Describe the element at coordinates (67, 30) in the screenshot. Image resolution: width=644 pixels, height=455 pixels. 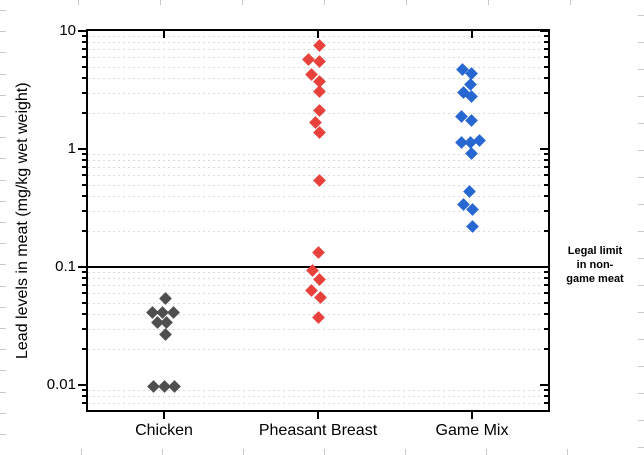
I see `y-tick-label: 10` at that location.